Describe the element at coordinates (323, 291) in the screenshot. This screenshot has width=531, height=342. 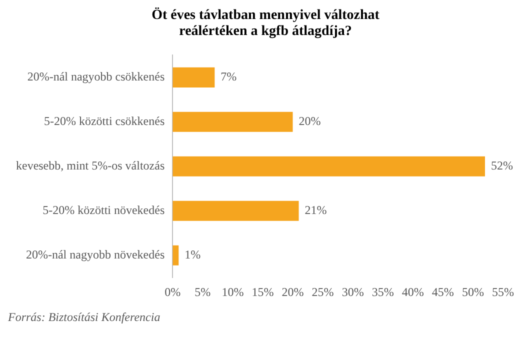
I see `x-tick-label: 25%` at that location.